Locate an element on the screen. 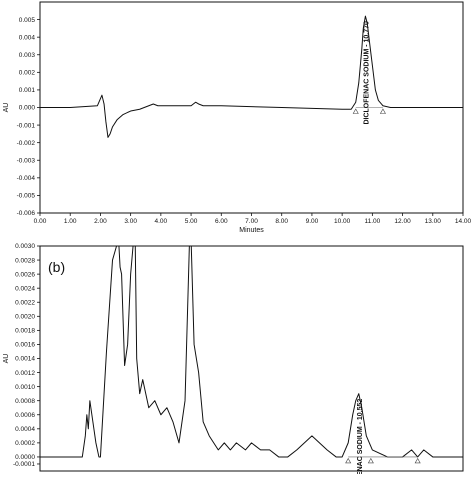 The height and width of the screenshot is (479, 474). y-tick-label: 0.003 is located at coordinates (27, 55).